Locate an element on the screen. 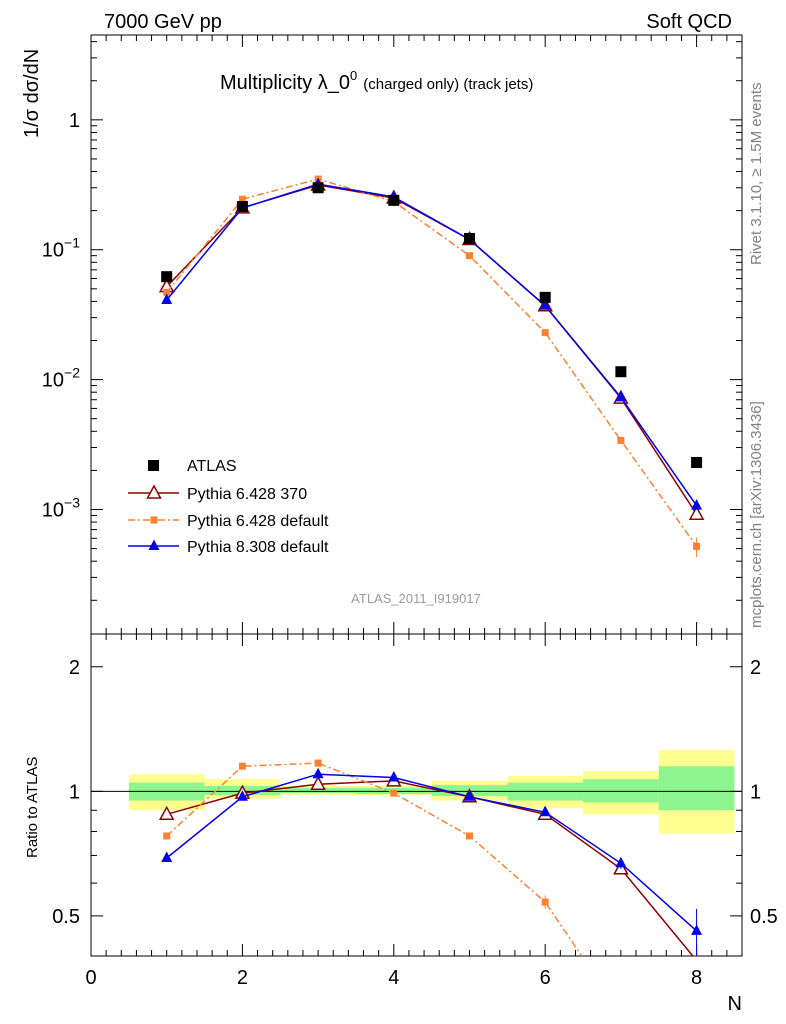  legend-marker-p8-default is located at coordinates (154, 544).